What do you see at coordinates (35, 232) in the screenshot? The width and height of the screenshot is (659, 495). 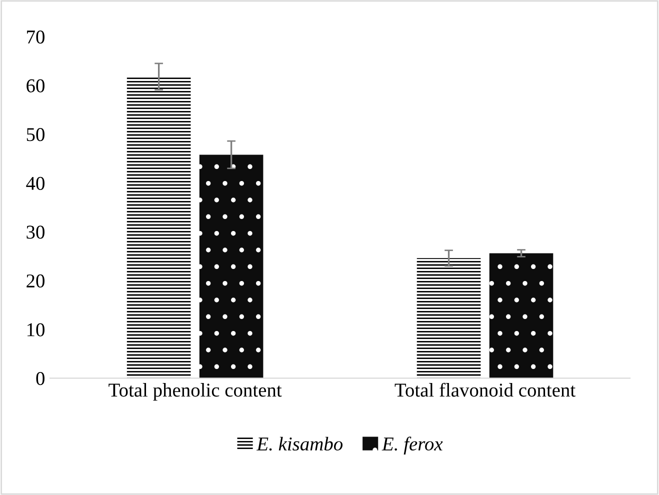 I see `y-tick-label: 30` at bounding box center [35, 232].